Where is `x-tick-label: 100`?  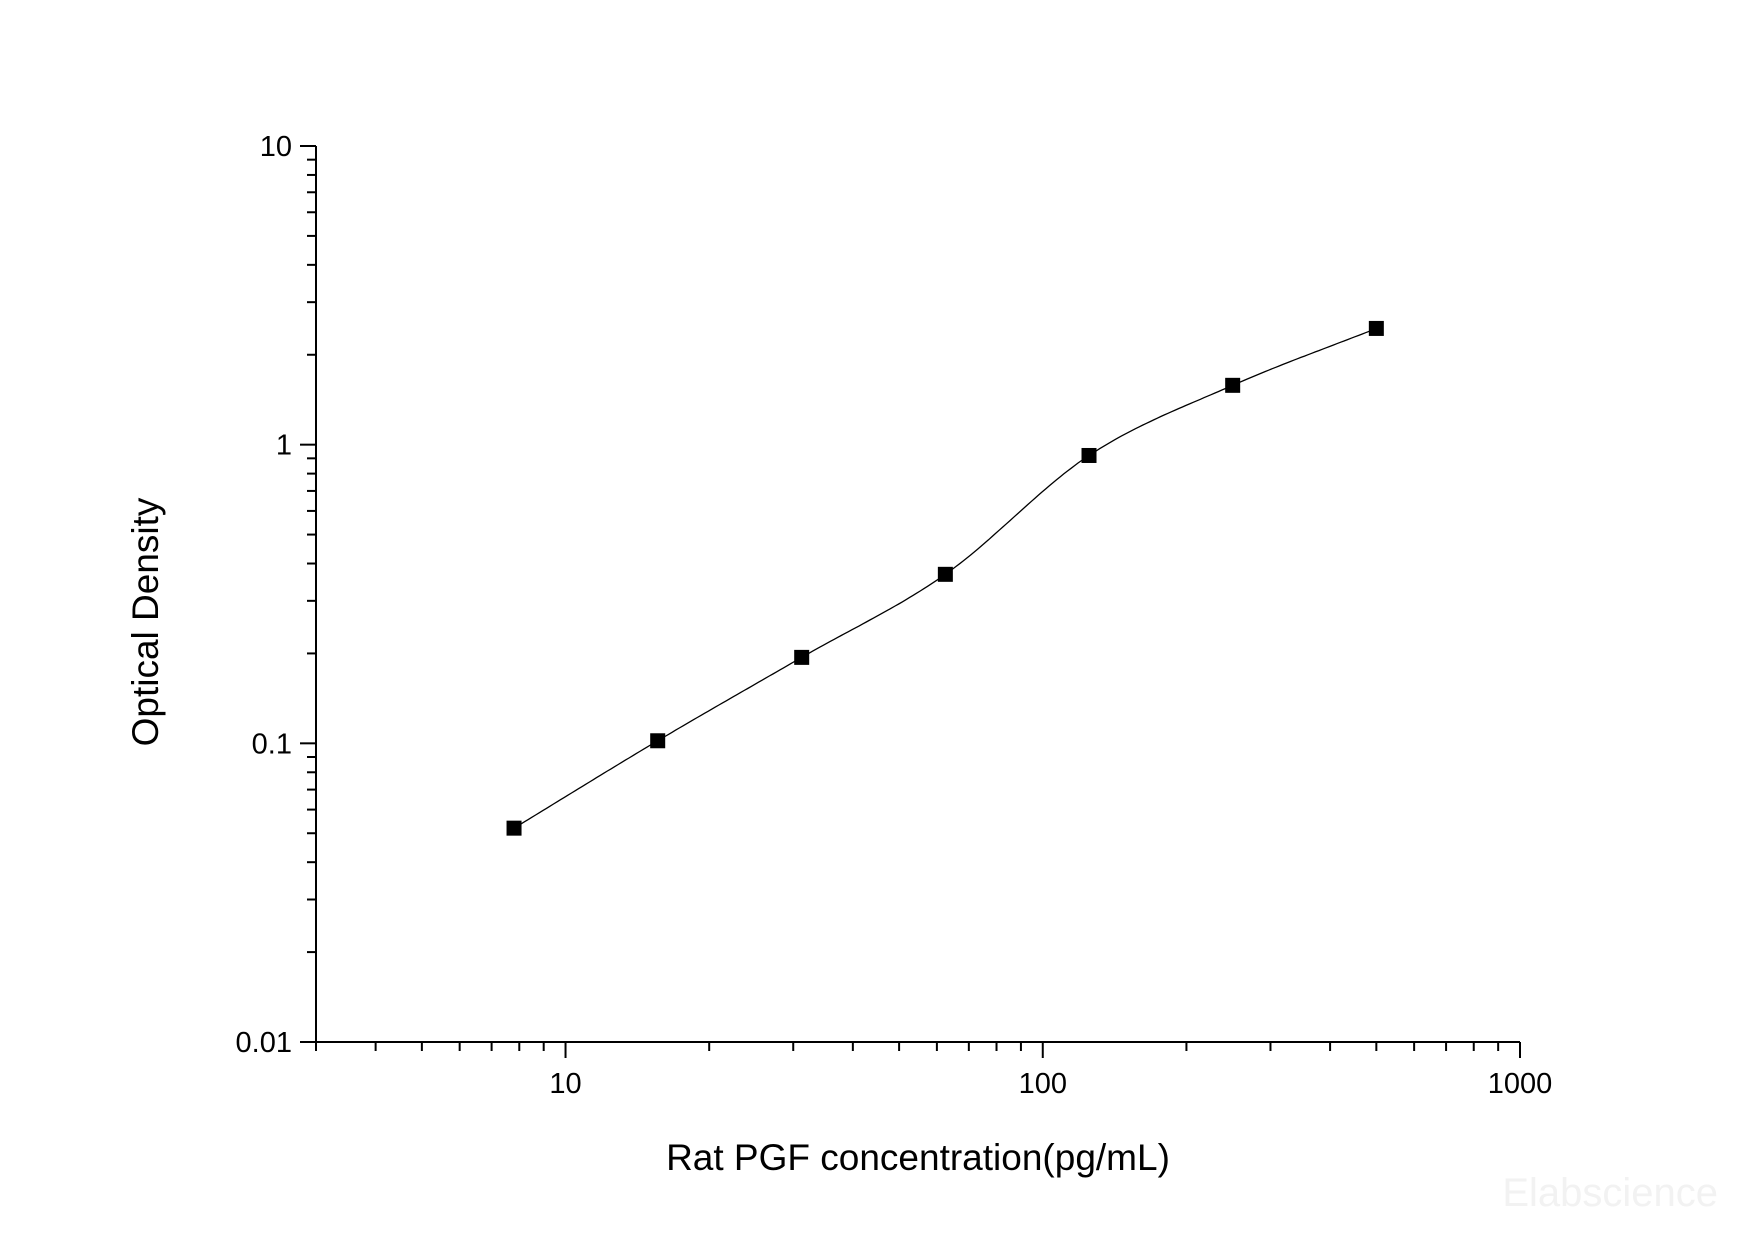 x-tick-label: 100 is located at coordinates (1043, 1084).